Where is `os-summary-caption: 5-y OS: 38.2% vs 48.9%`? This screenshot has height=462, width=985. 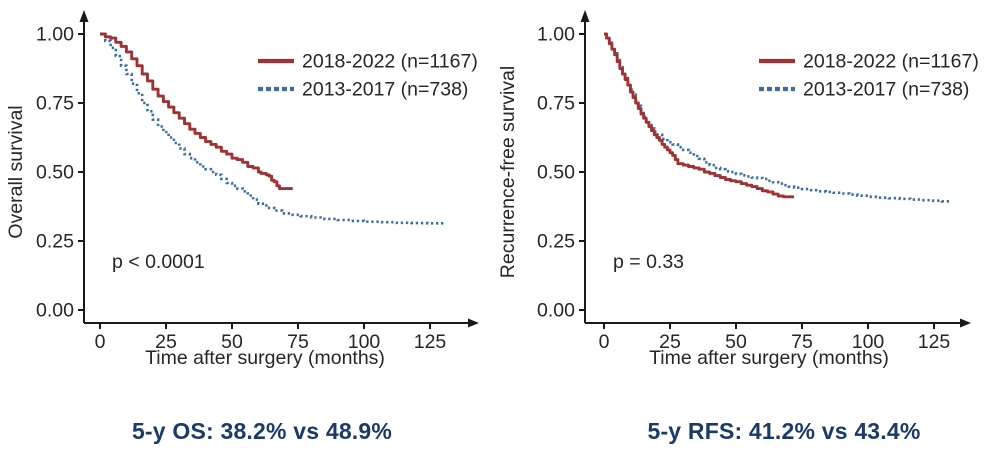
os-summary-caption: 5-y OS: 38.2% vs 48.9% is located at coordinates (262, 431).